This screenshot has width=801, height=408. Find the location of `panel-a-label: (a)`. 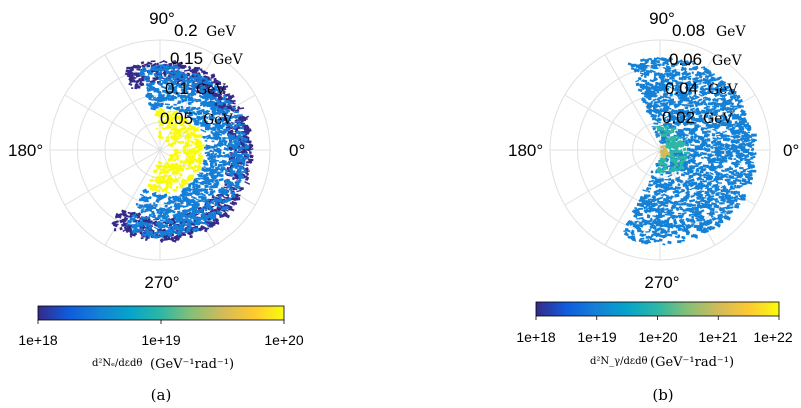

panel-a-label: (a) is located at coordinates (161, 395).